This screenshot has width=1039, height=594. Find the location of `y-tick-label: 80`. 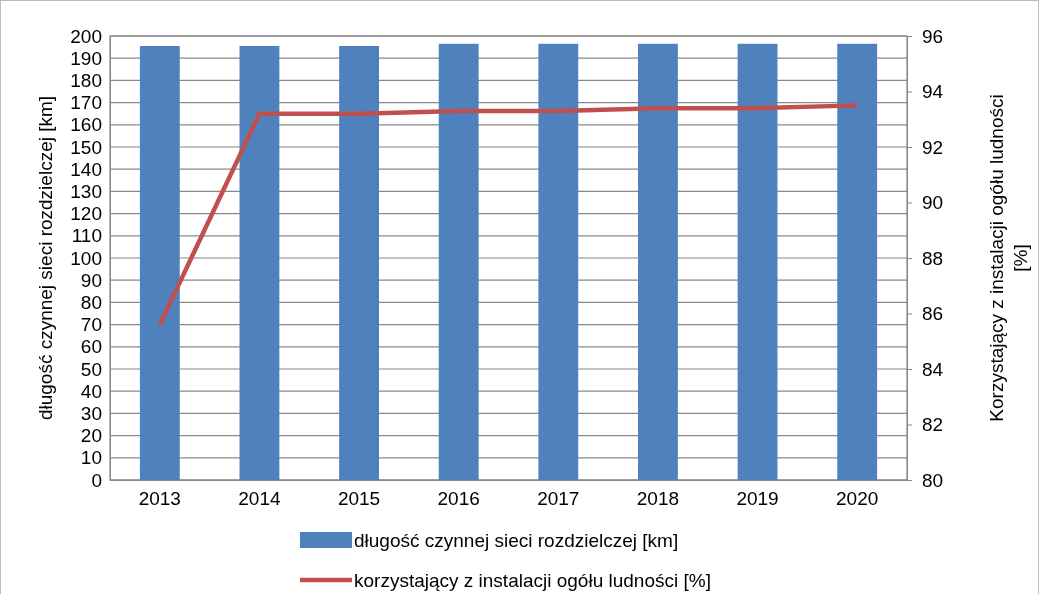

y-tick-label: 80 is located at coordinates (91, 302).